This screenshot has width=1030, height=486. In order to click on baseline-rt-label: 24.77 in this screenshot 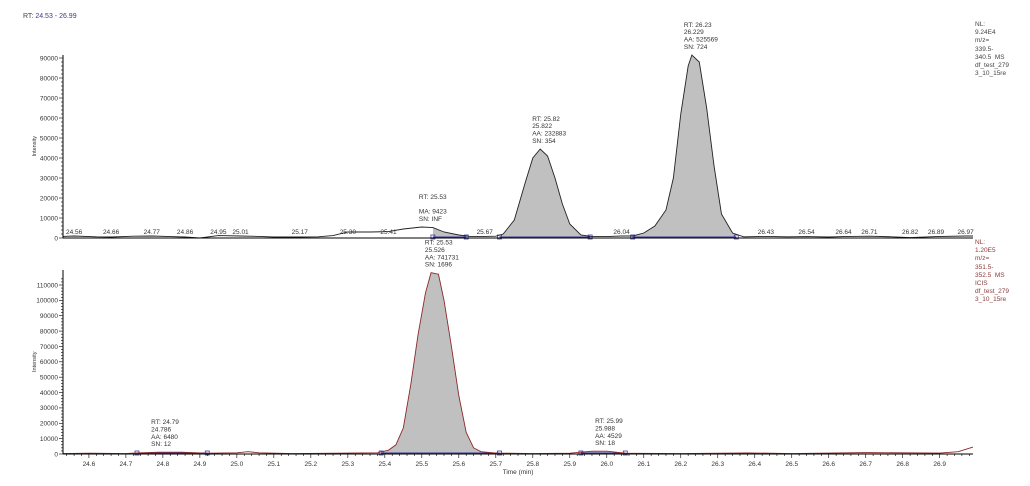, I will do `click(152, 232)`.